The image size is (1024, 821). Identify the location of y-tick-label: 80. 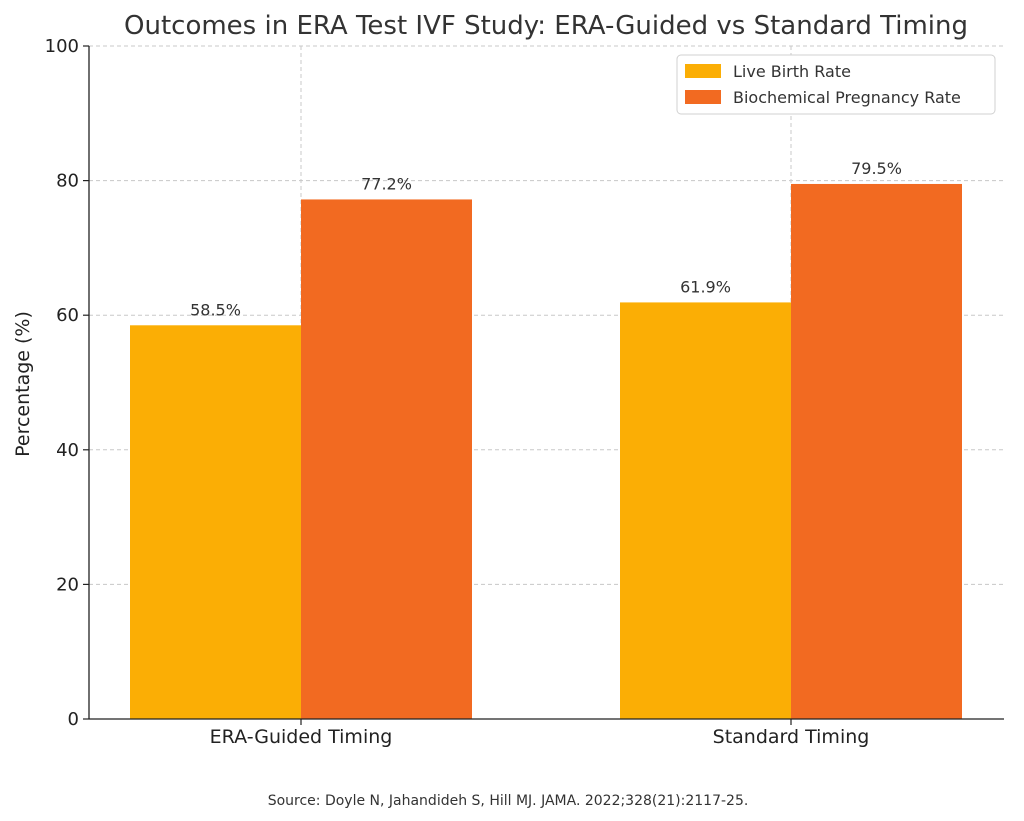
(67, 181).